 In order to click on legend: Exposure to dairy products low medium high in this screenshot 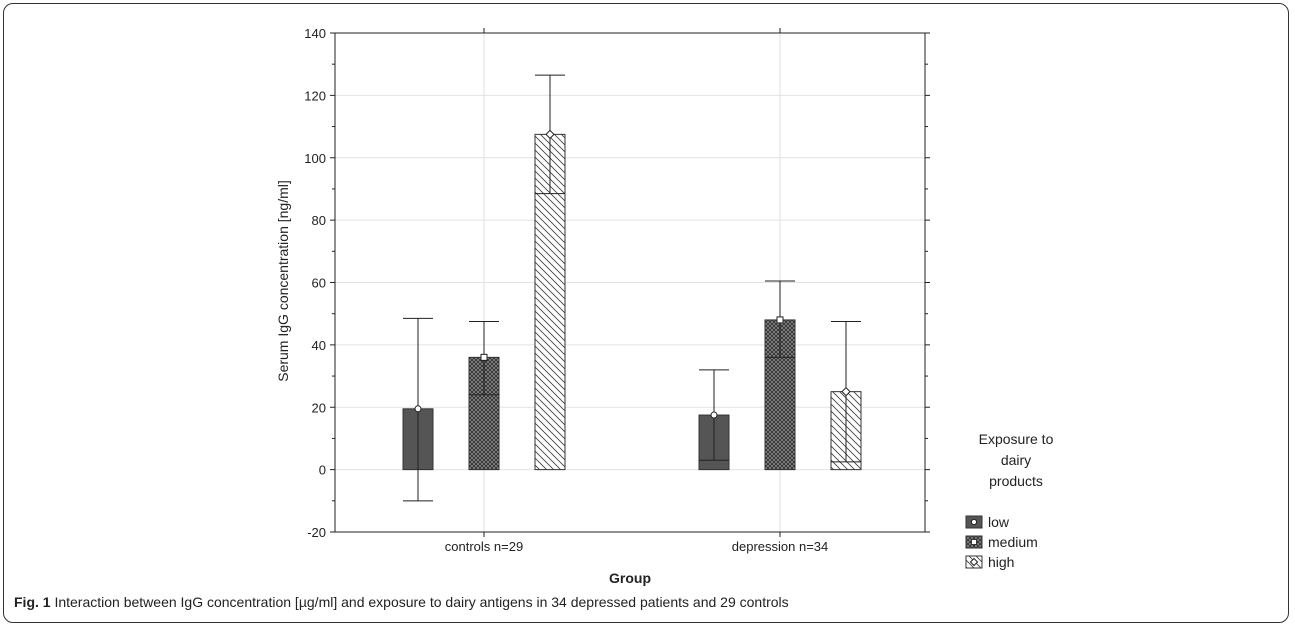, I will do `click(1009, 500)`.